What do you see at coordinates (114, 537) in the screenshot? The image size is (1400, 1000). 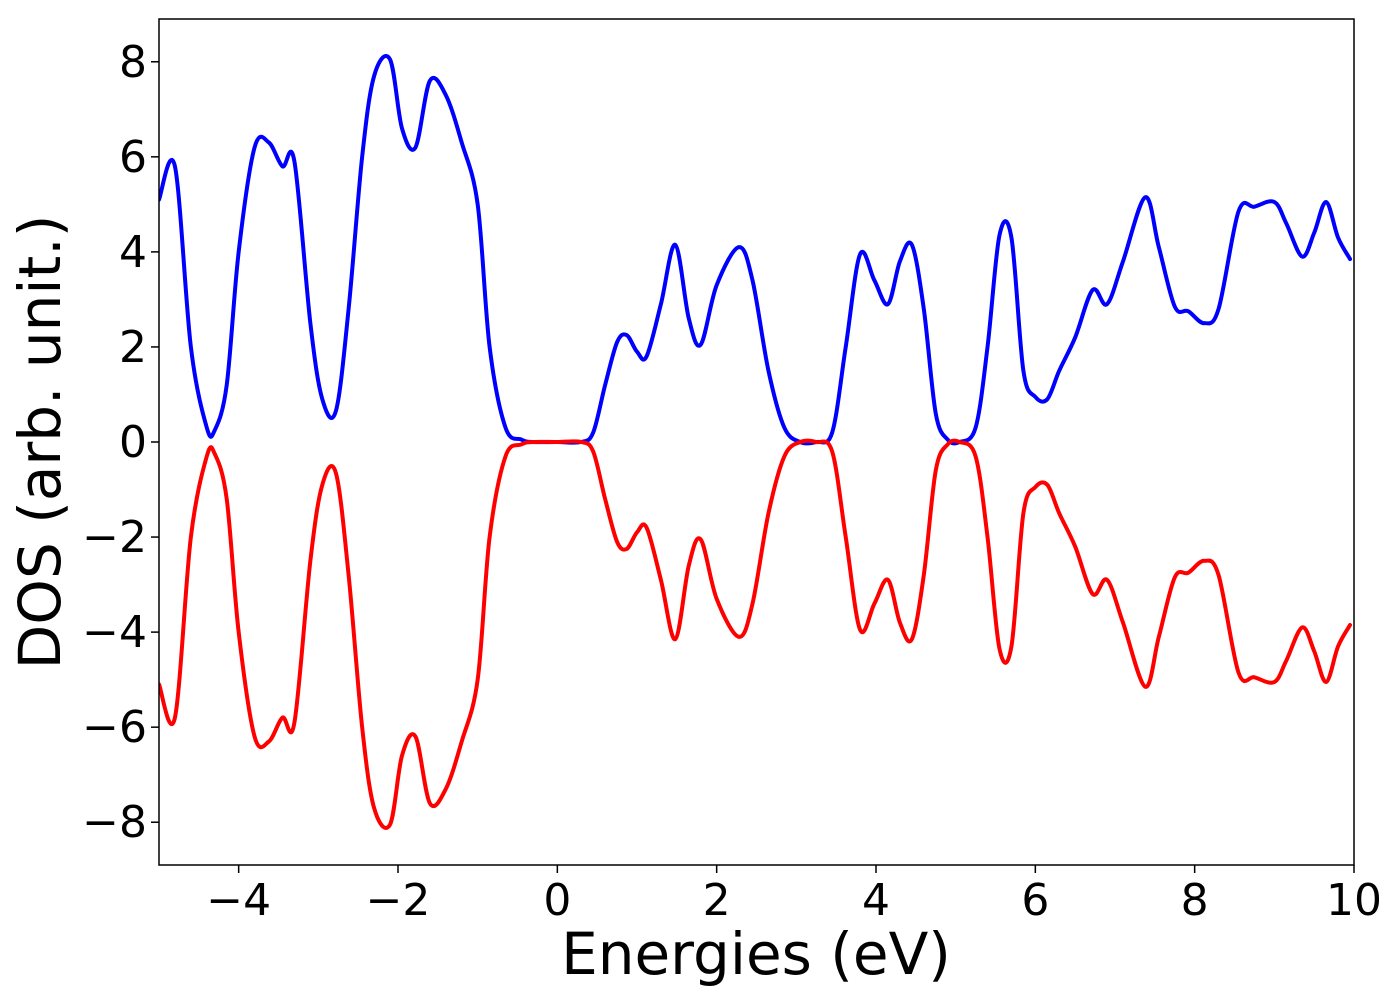 I see `y-tick-label: −2` at bounding box center [114, 537].